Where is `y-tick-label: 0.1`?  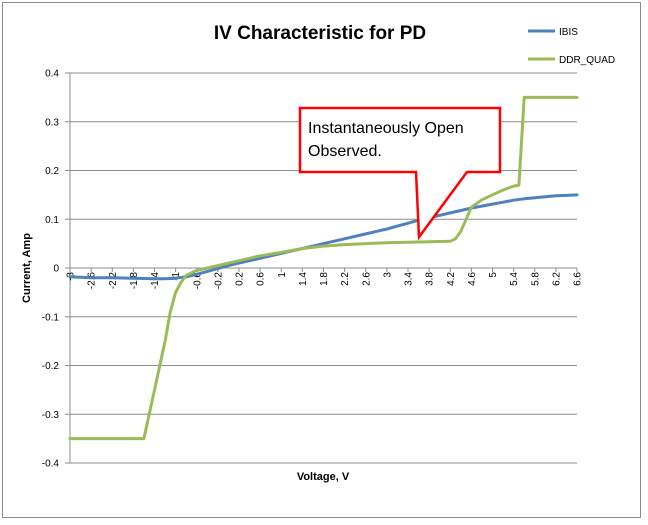 y-tick-label: 0.1 is located at coordinates (52, 220).